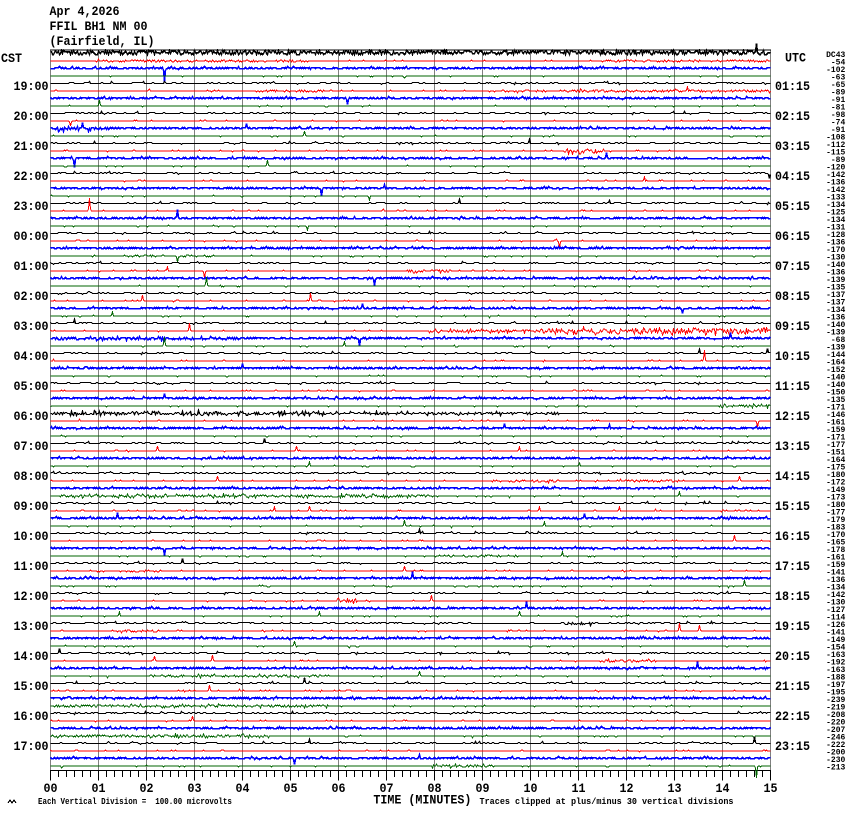 The width and height of the screenshot is (850, 819). Describe the element at coordinates (835, 767) in the screenshot. I see `svg-text: -213` at that location.